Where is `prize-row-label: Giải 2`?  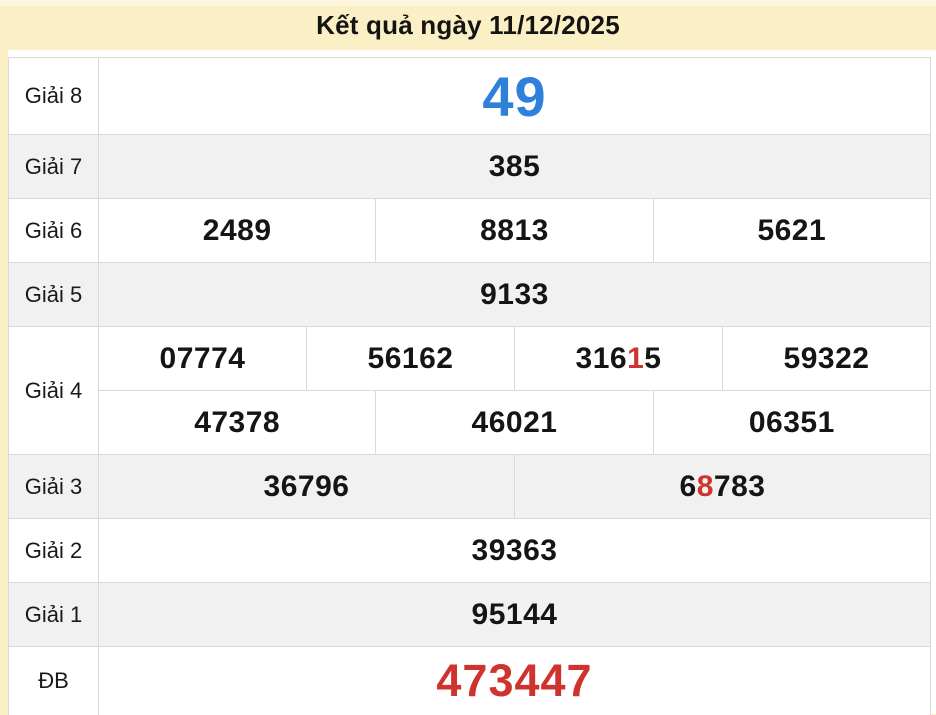
prize-row-label: Giải 2 is located at coordinates (54, 550).